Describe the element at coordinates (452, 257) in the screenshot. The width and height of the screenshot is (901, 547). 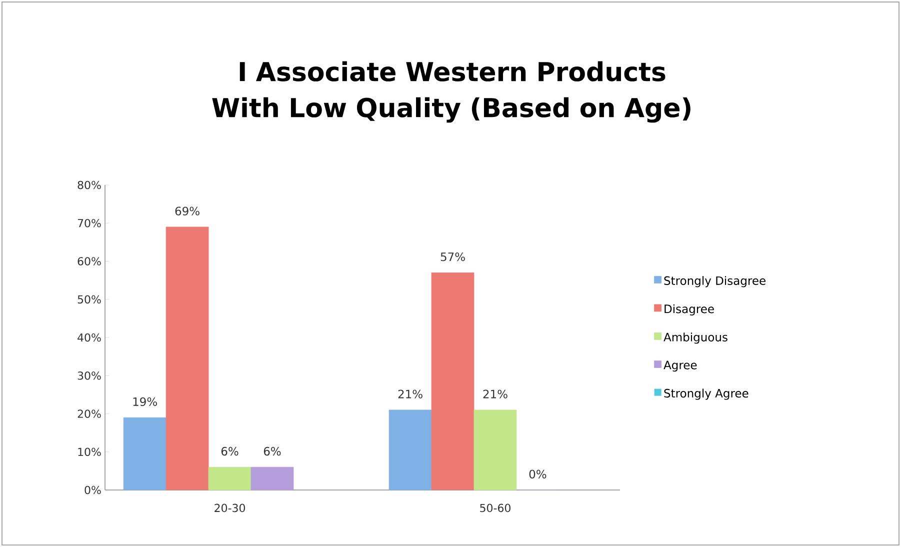
I see `data-label: 57%` at that location.